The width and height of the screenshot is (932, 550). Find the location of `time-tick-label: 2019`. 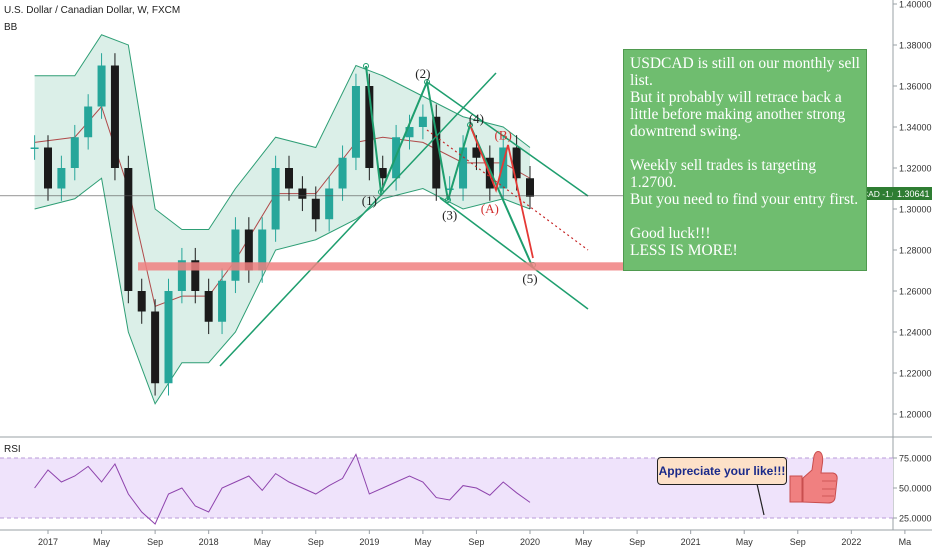

time-tick-label: 2019 is located at coordinates (369, 542).